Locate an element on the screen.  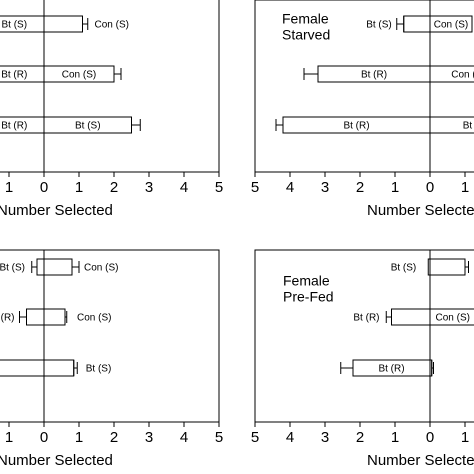
panel-title: Starved is located at coordinates (306, 35).